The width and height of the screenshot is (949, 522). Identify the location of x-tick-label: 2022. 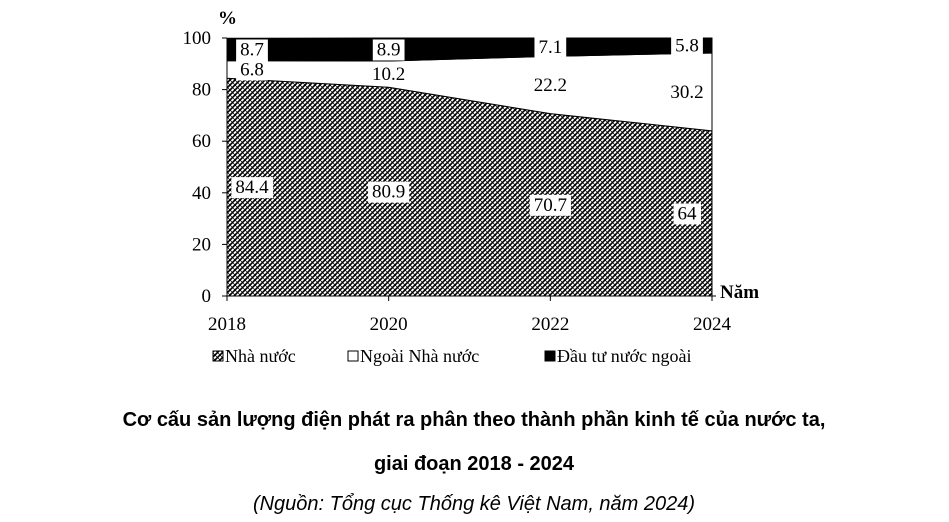
(550, 324).